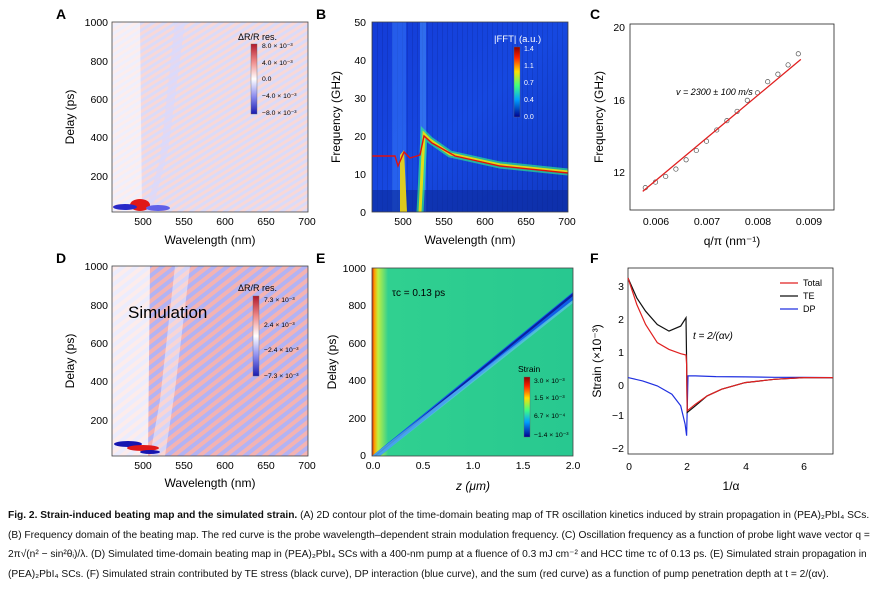  Describe the element at coordinates (713, 336) in the screenshot. I see `annotation: t = 2/(αv)` at that location.